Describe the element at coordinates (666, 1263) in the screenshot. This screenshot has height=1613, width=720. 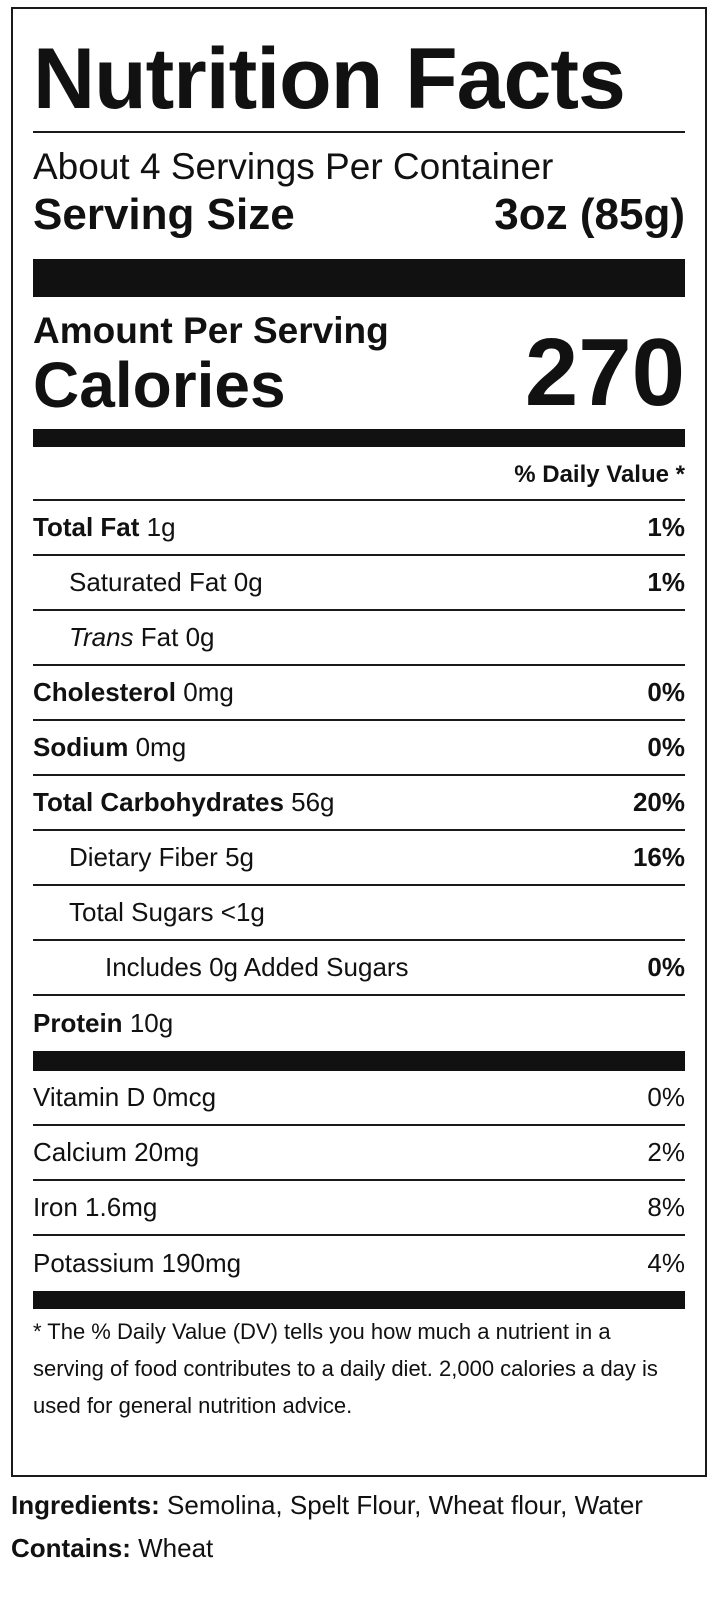
I see `vitamin-daily-value: 4%` at that location.